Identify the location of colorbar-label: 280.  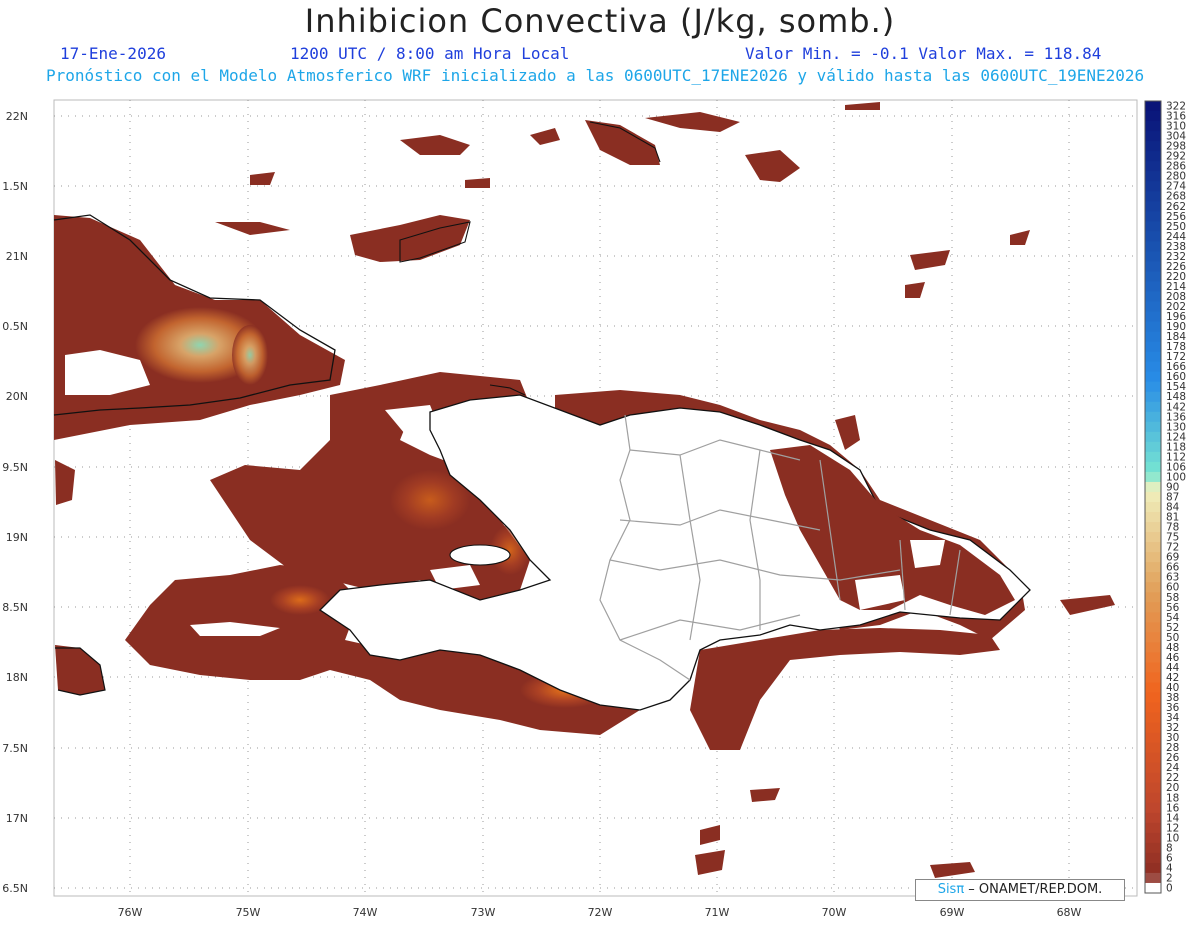
(1176, 177).